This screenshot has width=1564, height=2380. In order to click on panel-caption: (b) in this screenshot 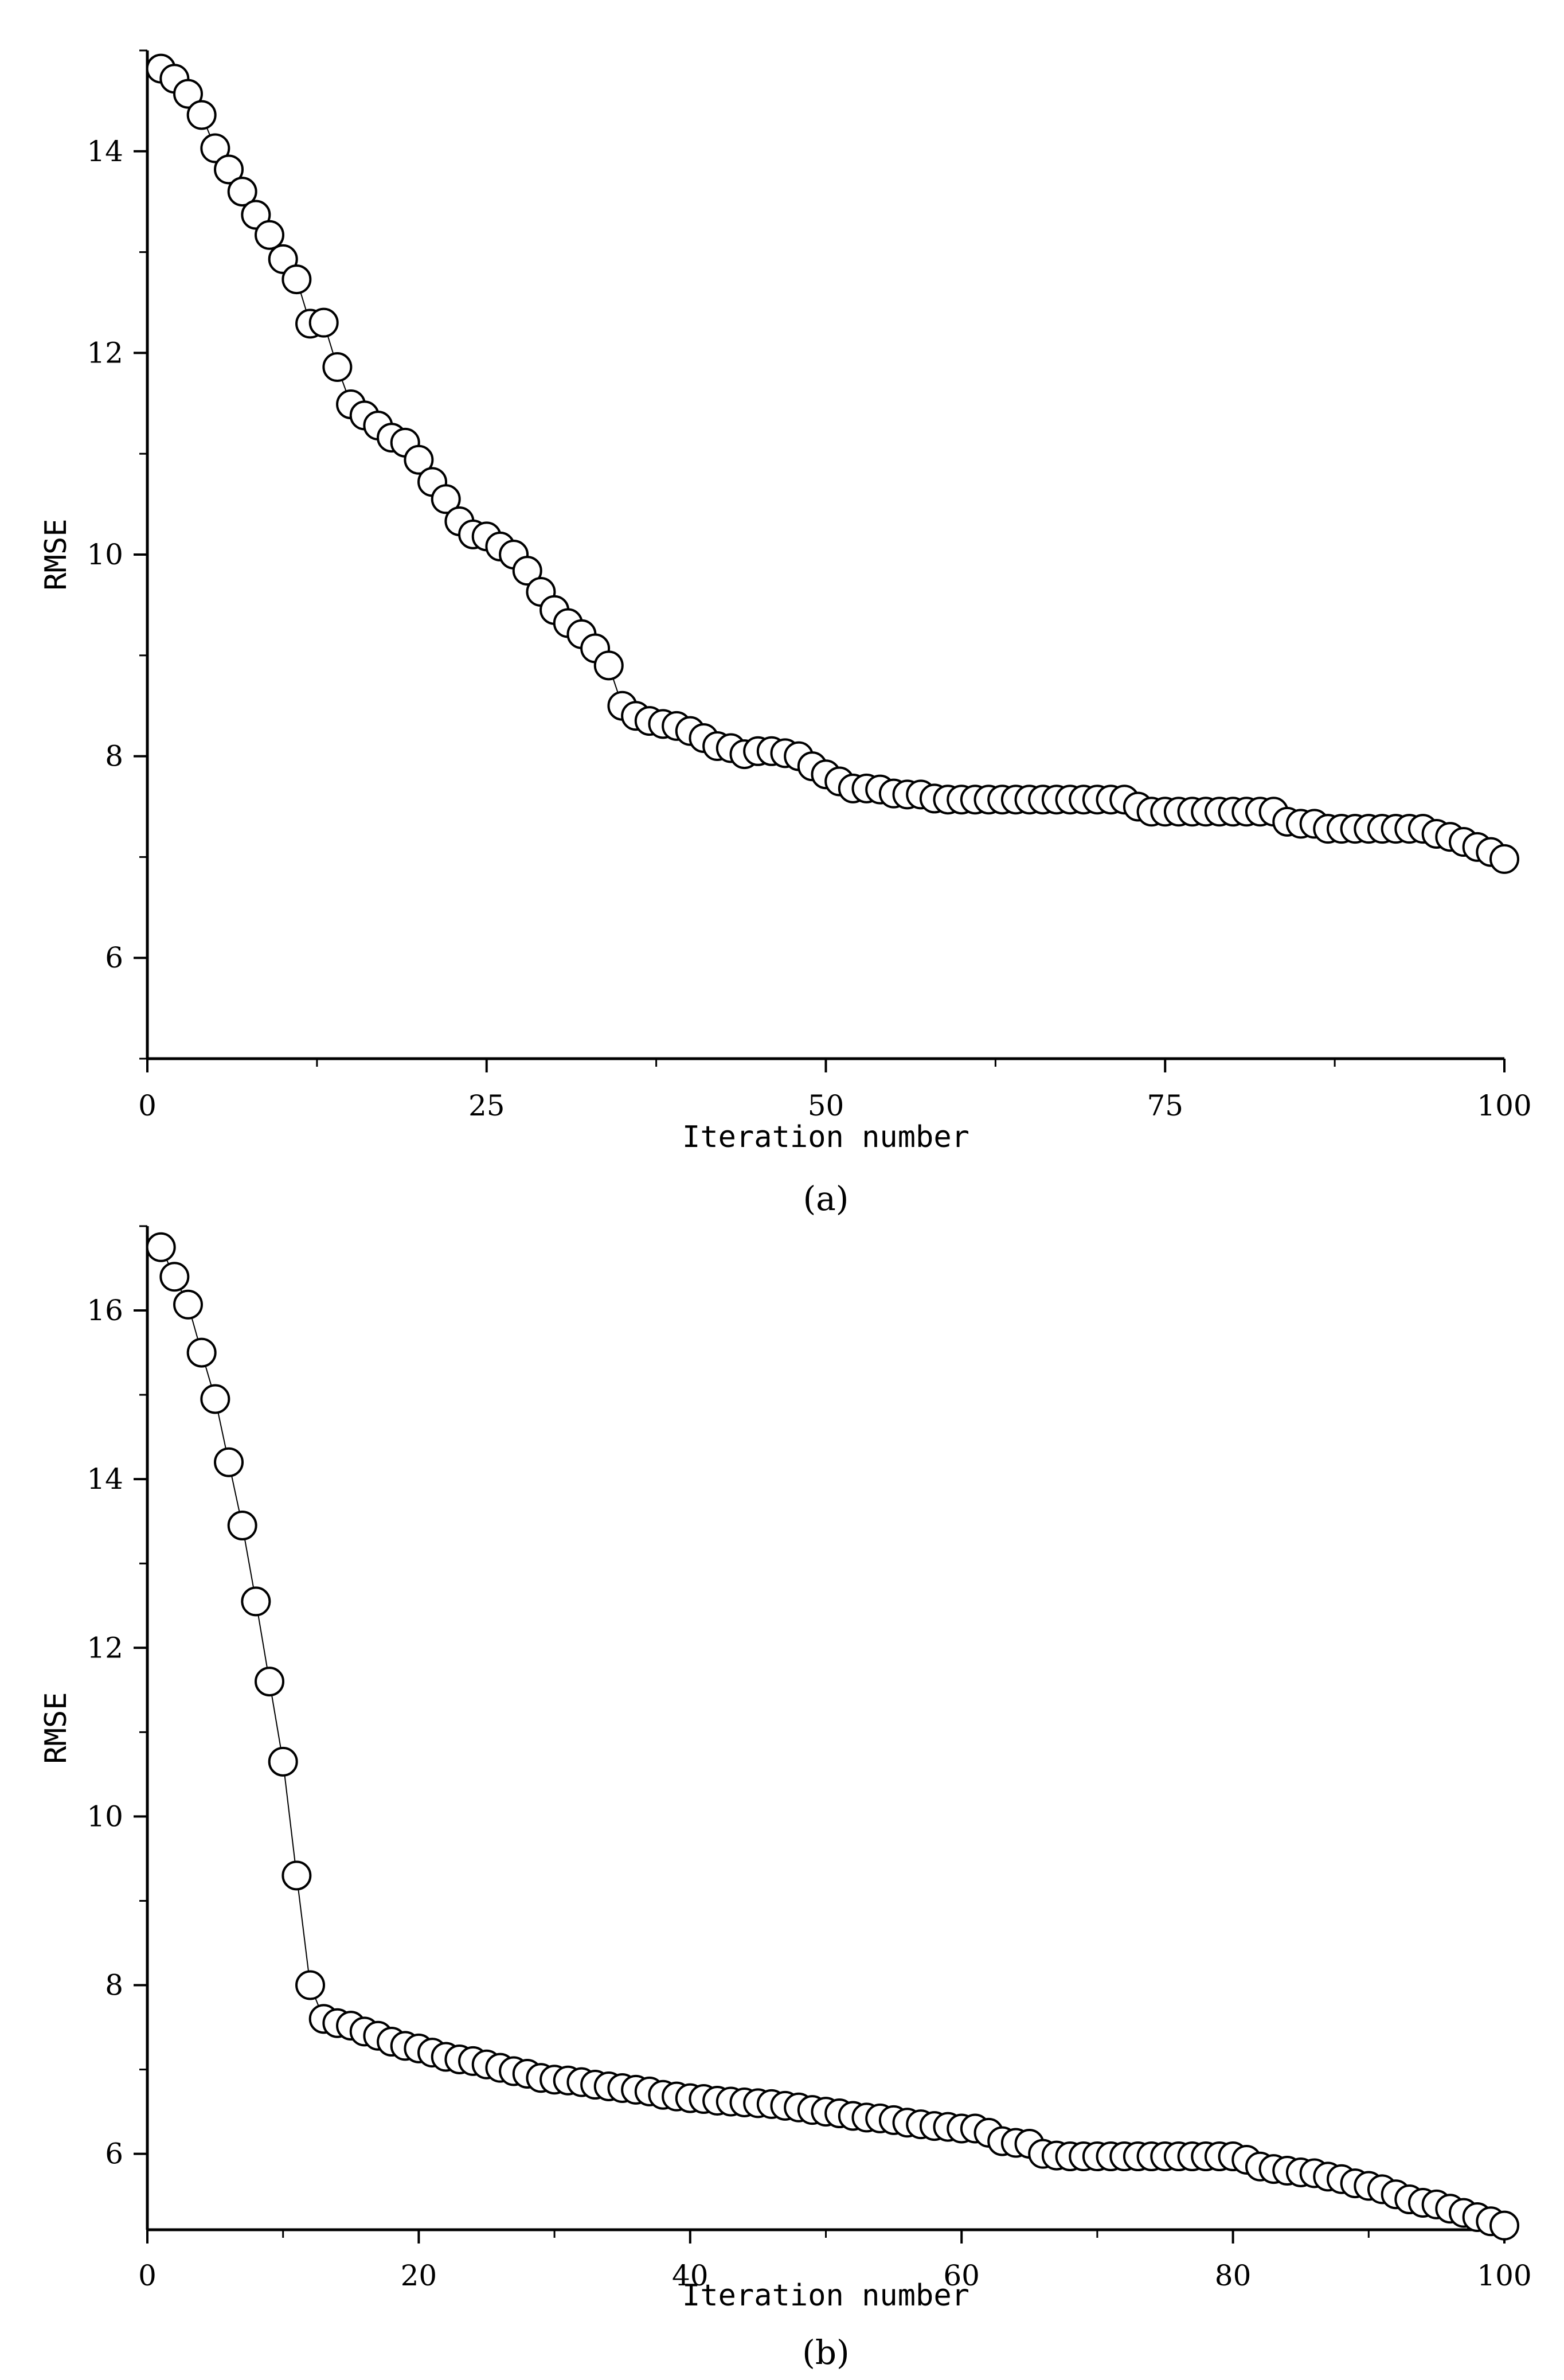, I will do `click(826, 2353)`.